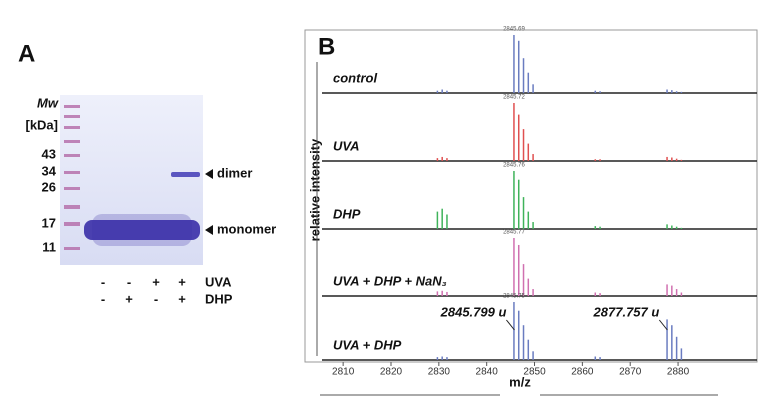  Describe the element at coordinates (514, 166) in the screenshot. I see `peak-label: 2845.76` at that location.